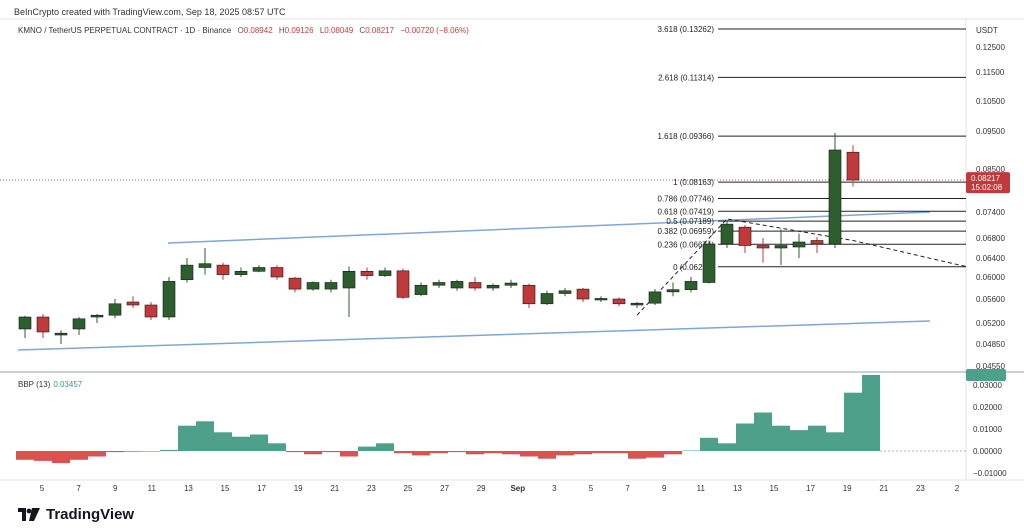 The height and width of the screenshot is (532, 1024). Describe the element at coordinates (988, 183) in the screenshot. I see `last-price-tag` at that location.